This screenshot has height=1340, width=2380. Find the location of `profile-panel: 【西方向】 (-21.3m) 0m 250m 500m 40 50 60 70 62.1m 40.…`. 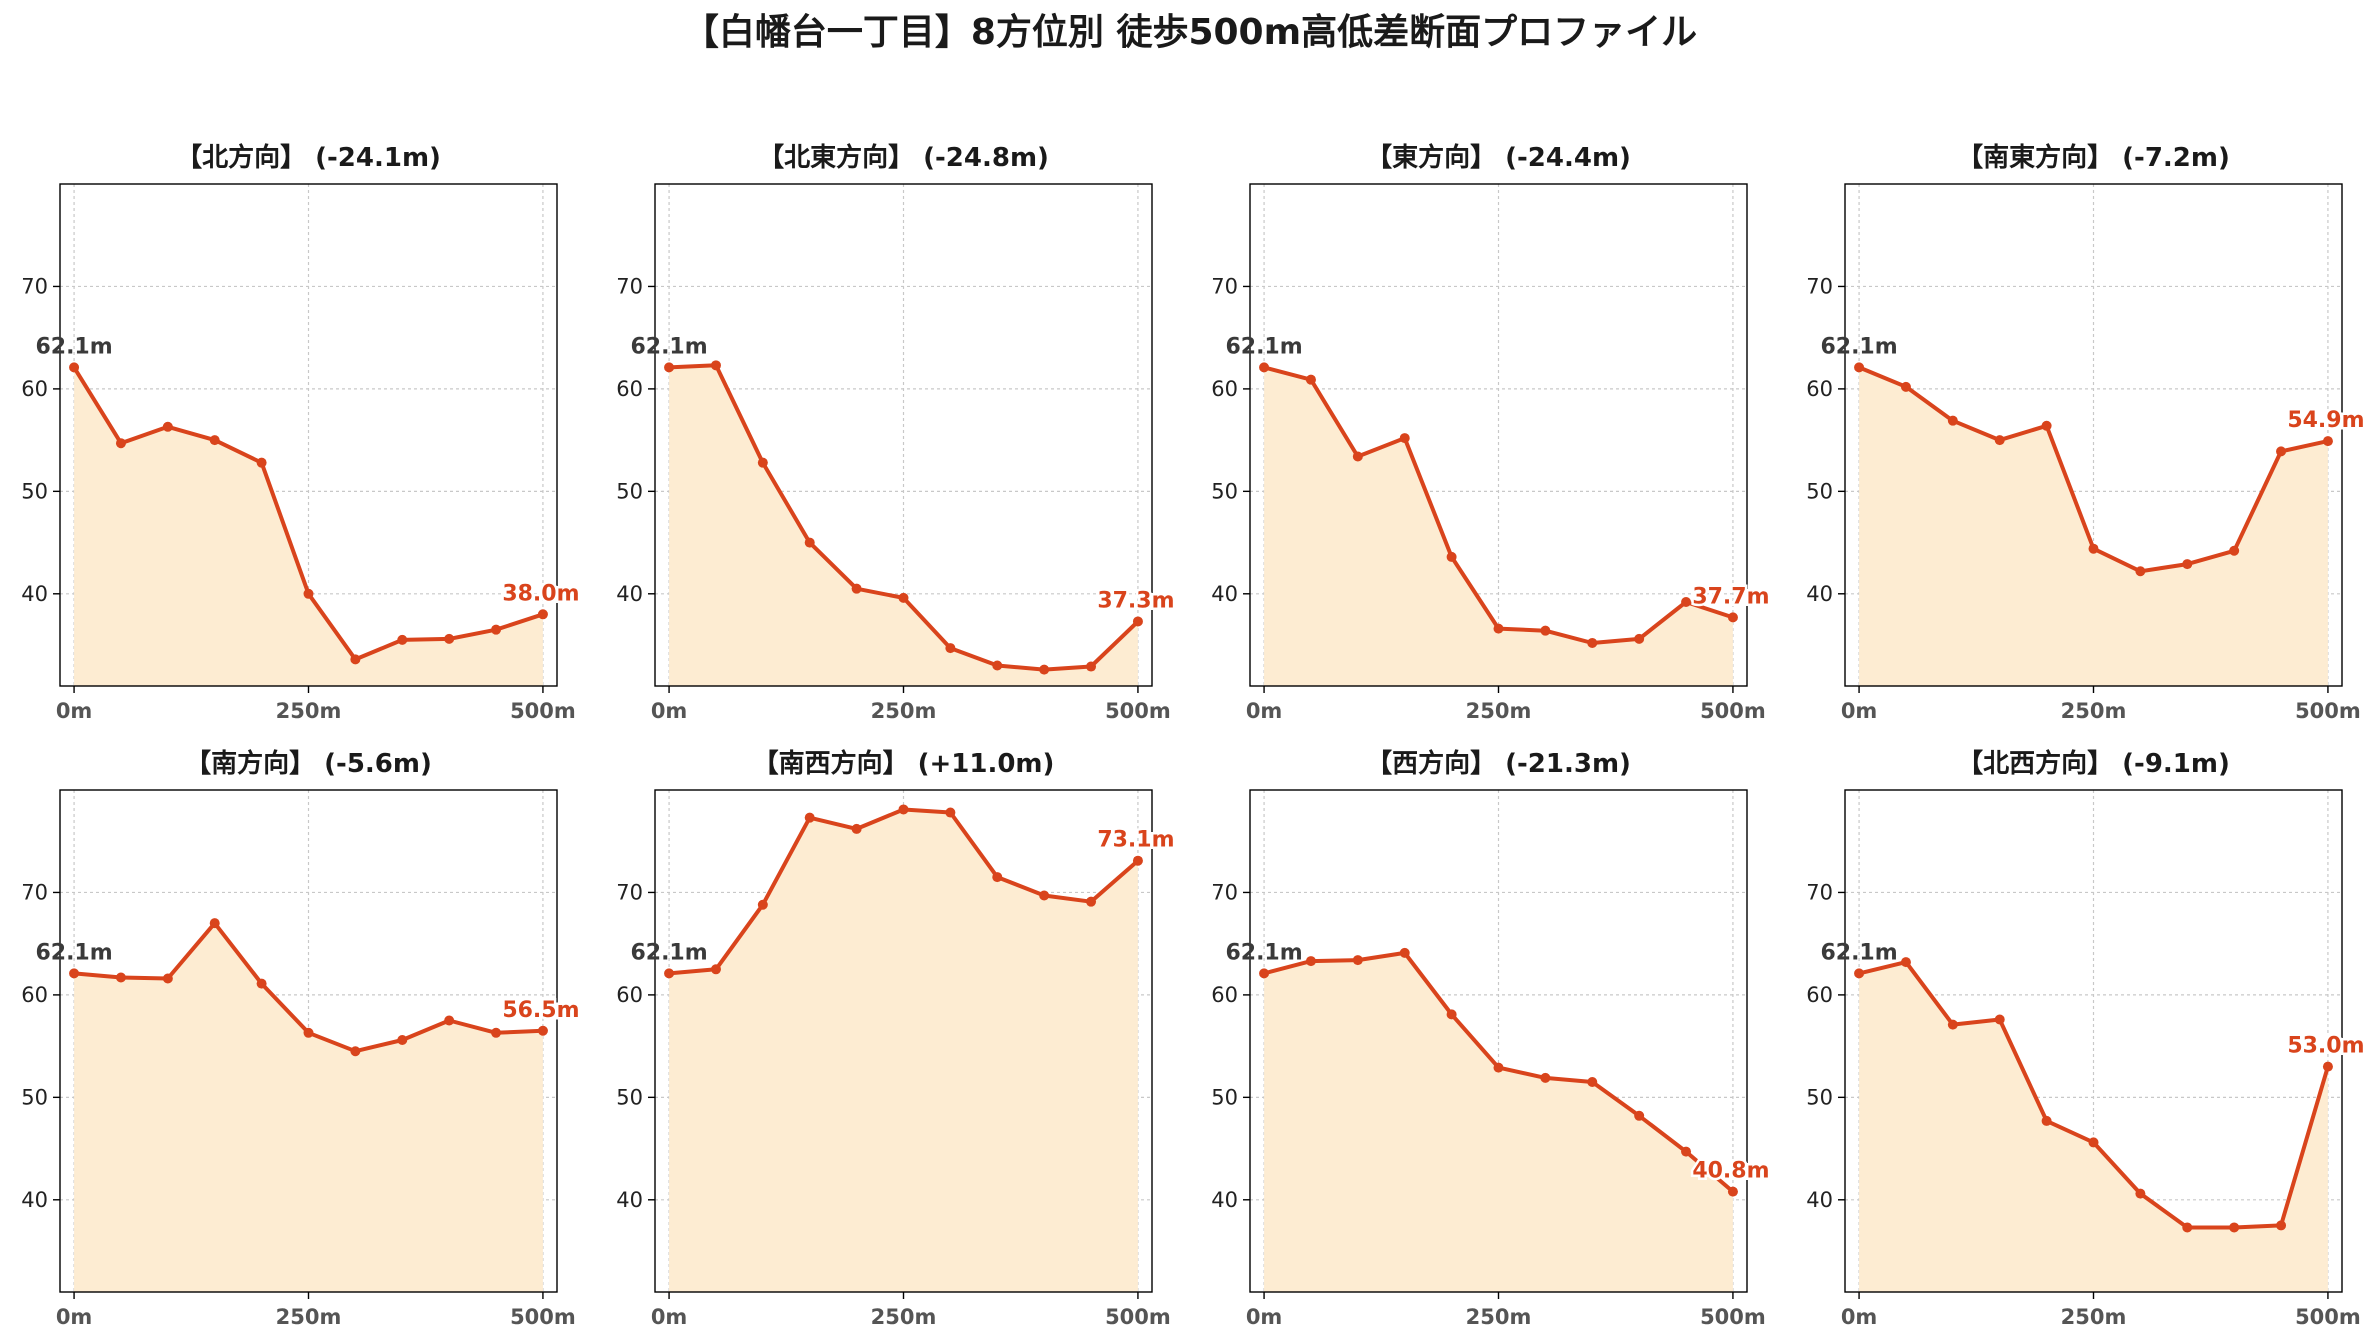

profile-panel: 【西方向】 (-21.3m) 0m 250m 500m 40 50 60 70 62.1m 40.… is located at coordinates (1491, 1038).